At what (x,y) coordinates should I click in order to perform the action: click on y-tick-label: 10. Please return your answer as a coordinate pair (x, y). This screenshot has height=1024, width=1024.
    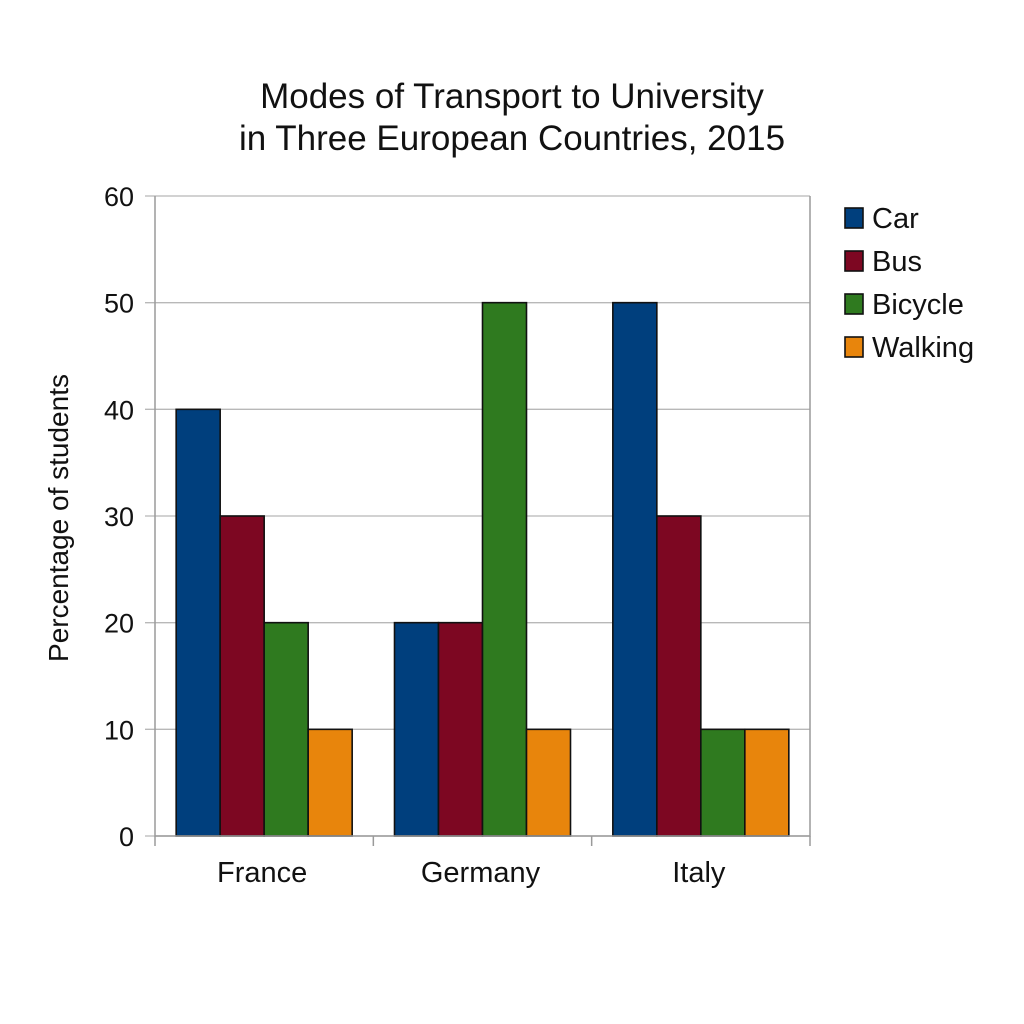
    Looking at the image, I should click on (119, 730).